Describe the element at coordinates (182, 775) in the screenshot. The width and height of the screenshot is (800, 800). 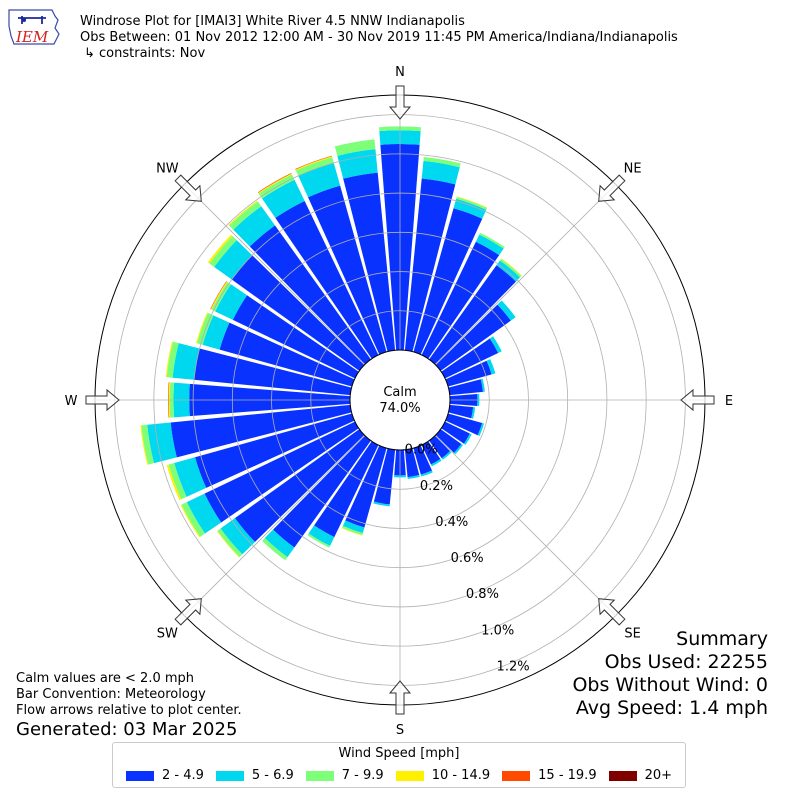
I see `legend-label: 2 - 4.9` at that location.